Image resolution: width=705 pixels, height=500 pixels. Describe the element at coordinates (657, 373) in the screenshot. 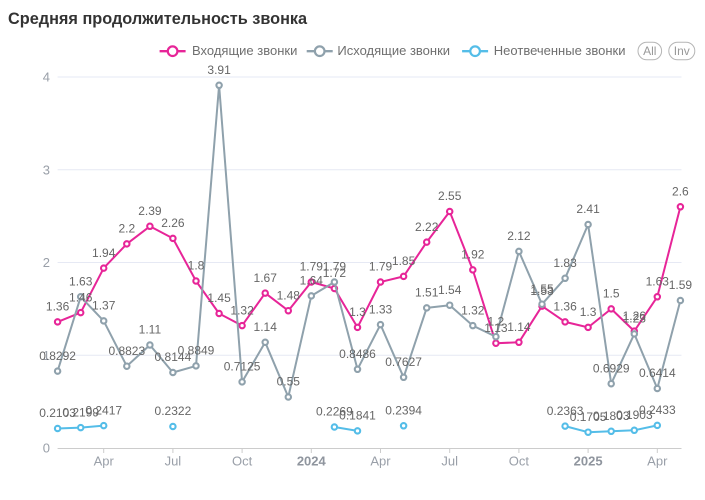

I see `svg-text: 0.6414` at that location.